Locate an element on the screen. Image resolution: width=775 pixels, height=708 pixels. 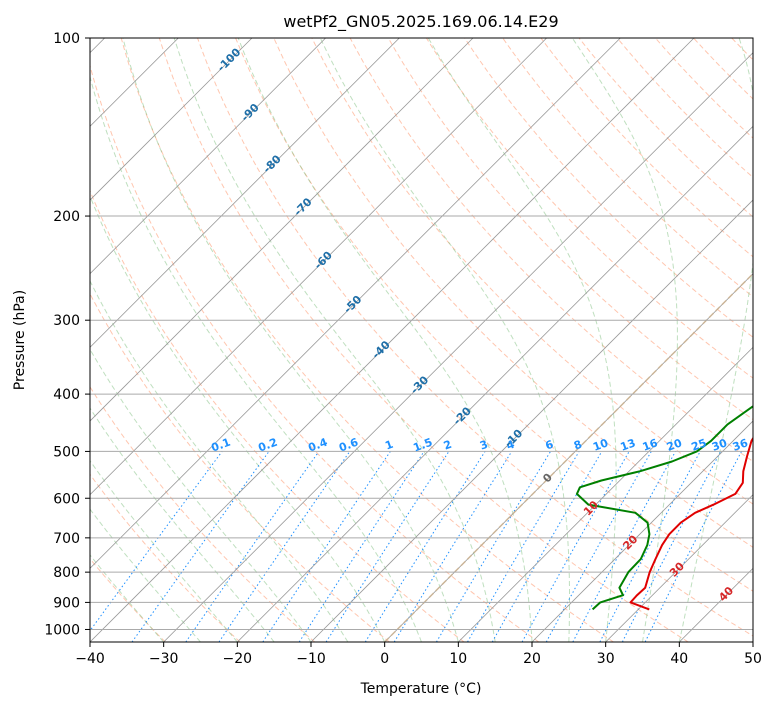
isotherm-label: -30 is located at coordinates (419, 384).